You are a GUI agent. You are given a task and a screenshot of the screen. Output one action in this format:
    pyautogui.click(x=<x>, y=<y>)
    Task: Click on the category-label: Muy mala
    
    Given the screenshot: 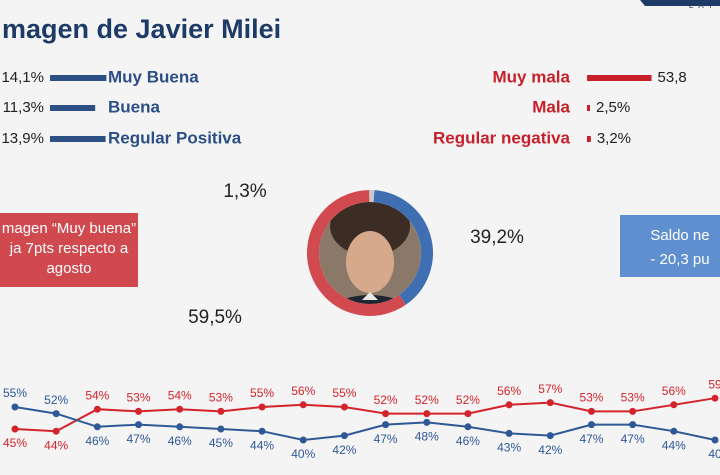 What is the action you would take?
    pyautogui.click(x=532, y=76)
    